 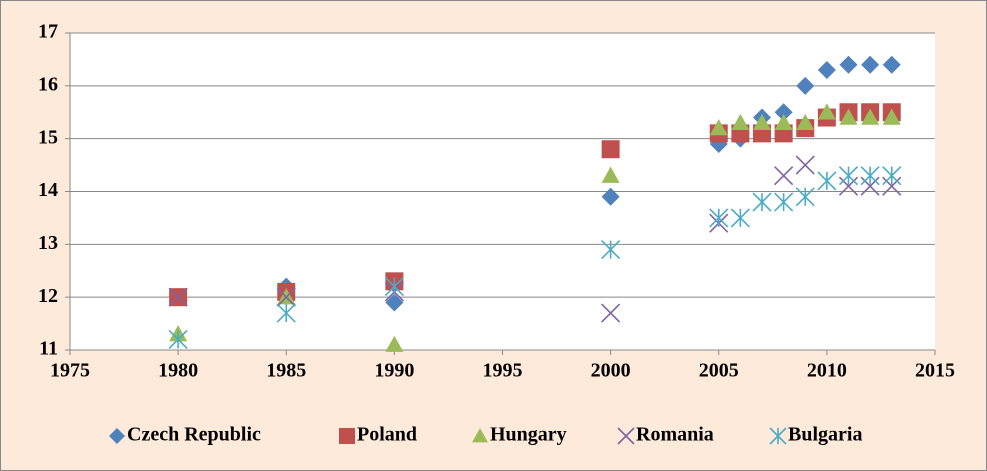 I want to click on y-tick-label: 15, so click(x=48, y=137).